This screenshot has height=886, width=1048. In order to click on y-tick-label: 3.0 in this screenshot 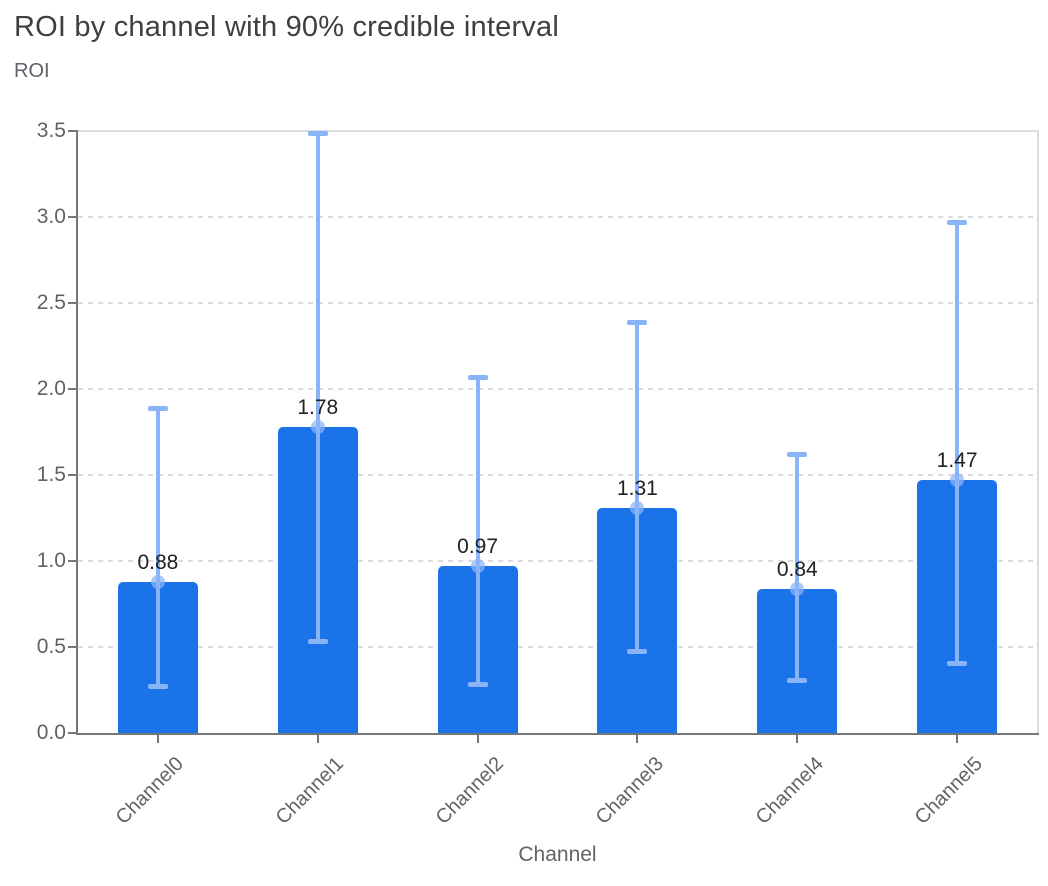, I will do `click(51, 216)`.